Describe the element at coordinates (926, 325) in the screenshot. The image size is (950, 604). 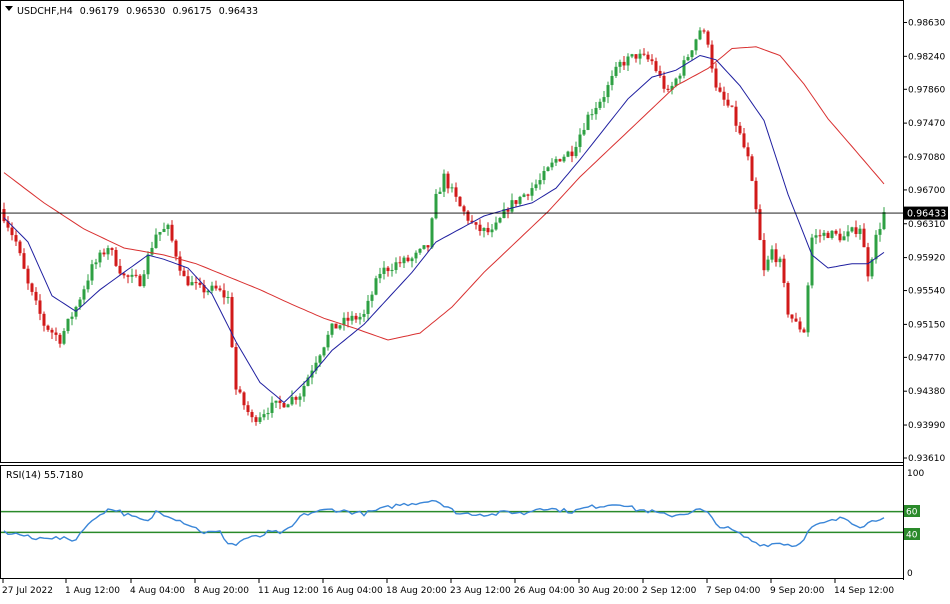
I see `price-tick-label: 0.95150` at that location.